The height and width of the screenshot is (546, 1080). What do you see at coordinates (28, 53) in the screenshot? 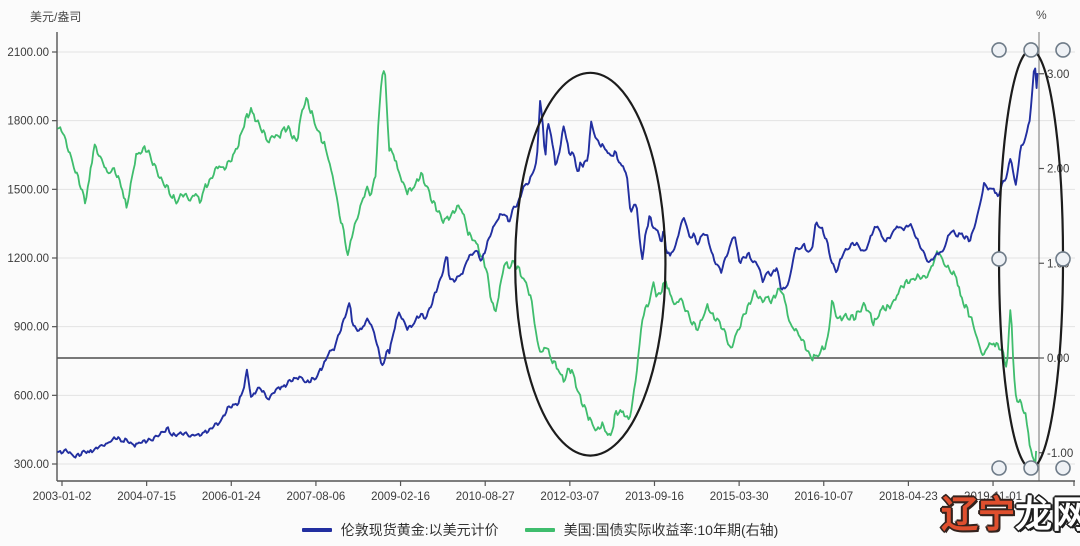
I see `left-axis-tick-label: 2100.00` at bounding box center [28, 53].